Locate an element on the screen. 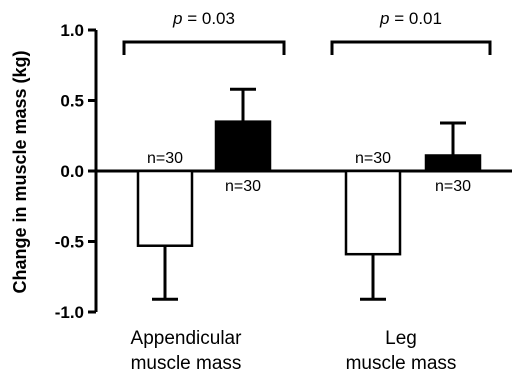  y-tick-label: 0.0 is located at coordinates (72, 171).